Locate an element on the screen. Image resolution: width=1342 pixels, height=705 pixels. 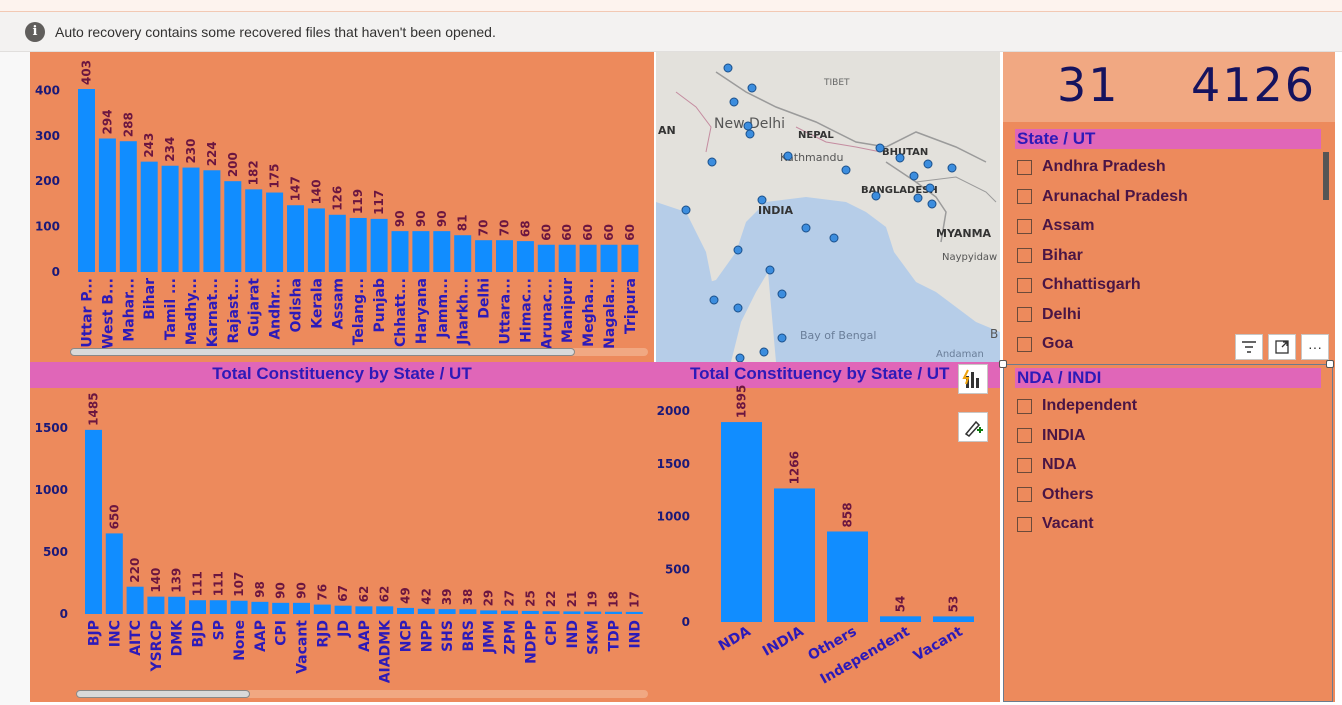
format-brush-icon is located at coordinates (973, 427).